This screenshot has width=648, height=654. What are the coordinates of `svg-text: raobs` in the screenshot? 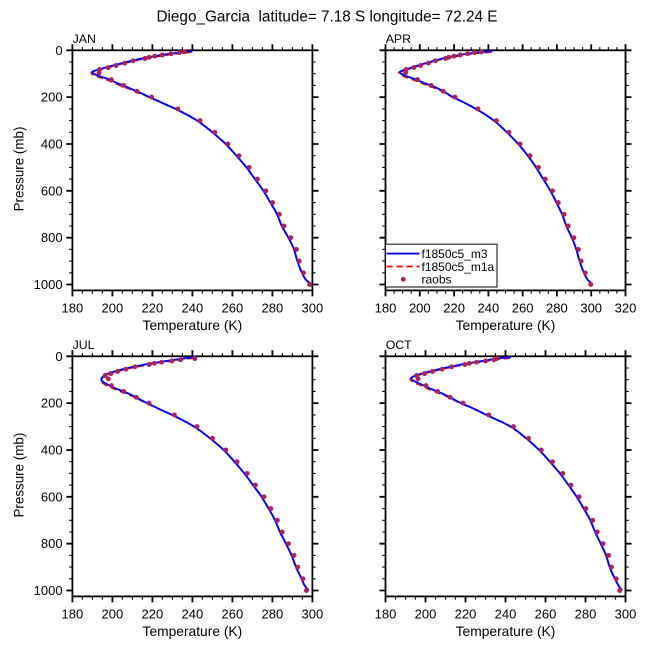 It's located at (437, 280).